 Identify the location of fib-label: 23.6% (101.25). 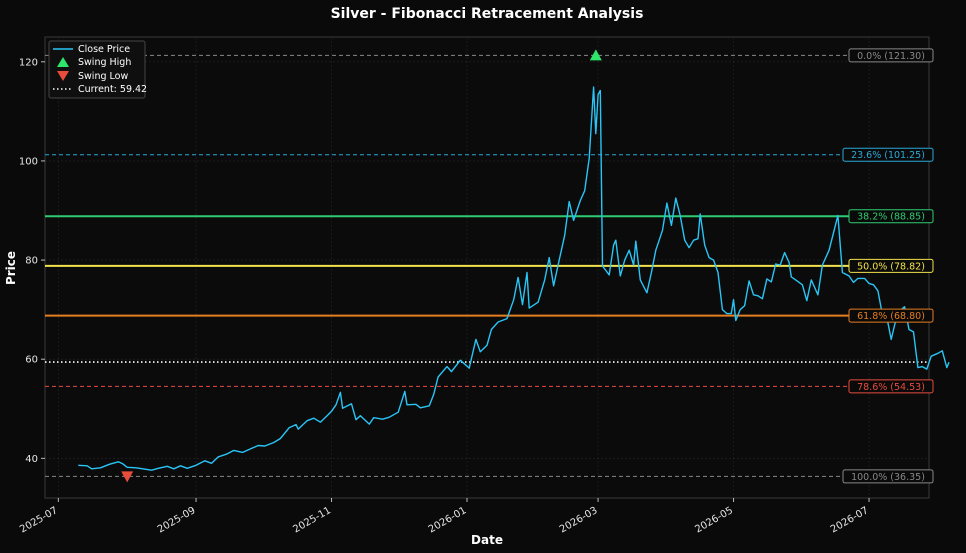
(888, 155).